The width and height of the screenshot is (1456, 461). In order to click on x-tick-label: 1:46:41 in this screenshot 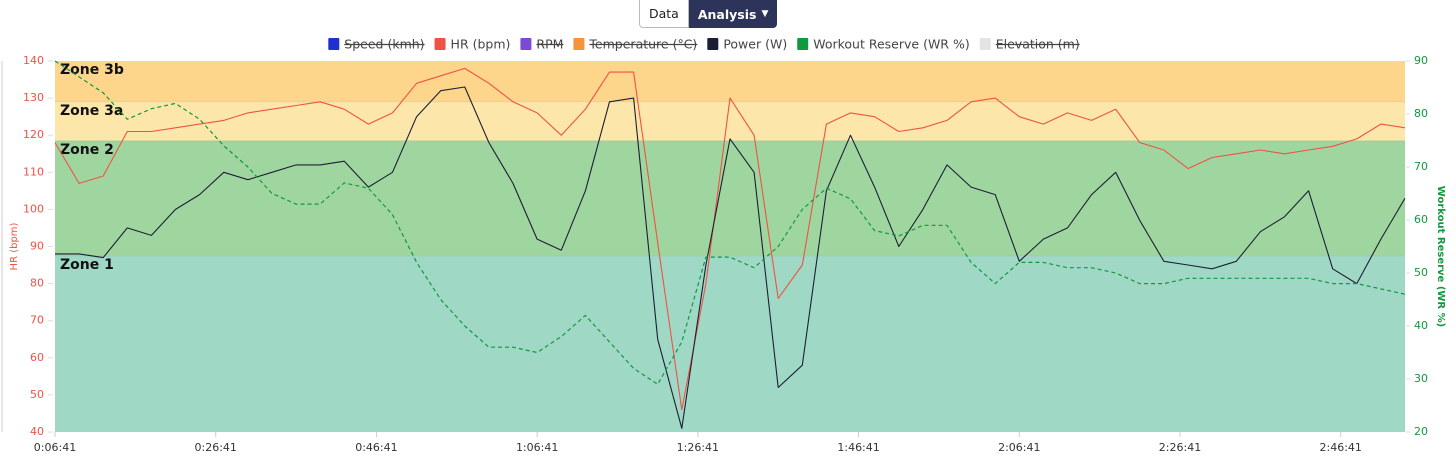, I will do `click(858, 447)`.